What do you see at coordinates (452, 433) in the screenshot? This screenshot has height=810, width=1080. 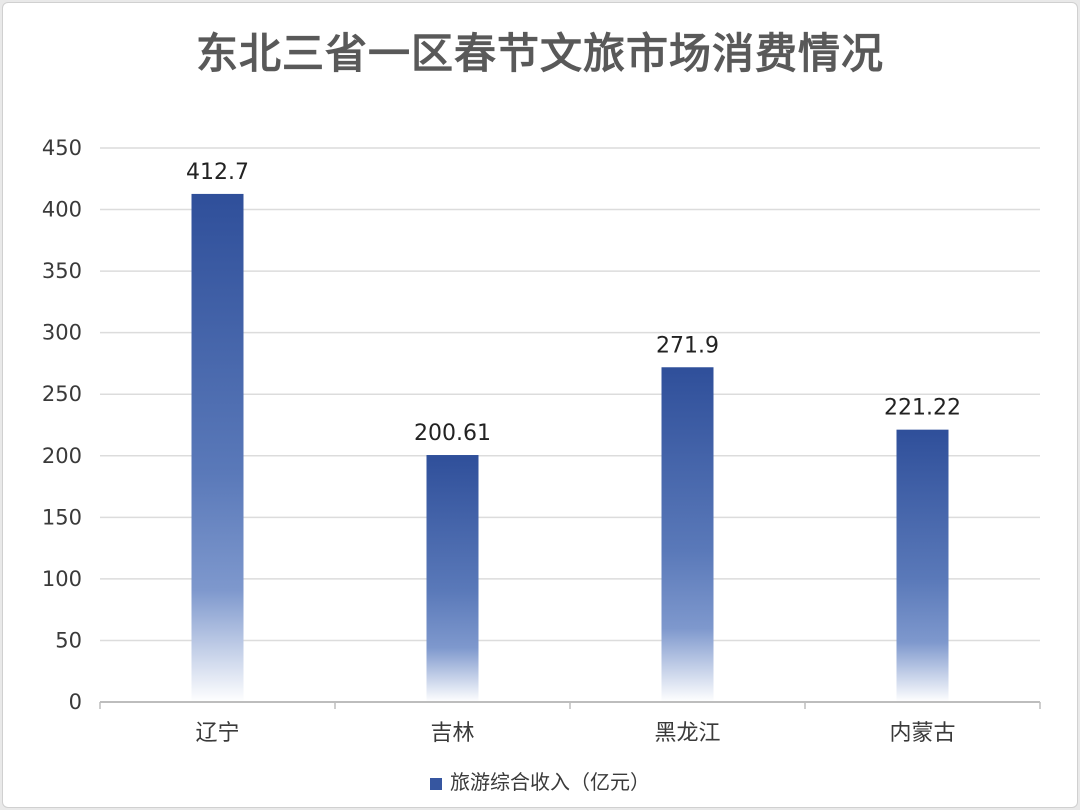 I see `data-label: 200.61` at bounding box center [452, 433].